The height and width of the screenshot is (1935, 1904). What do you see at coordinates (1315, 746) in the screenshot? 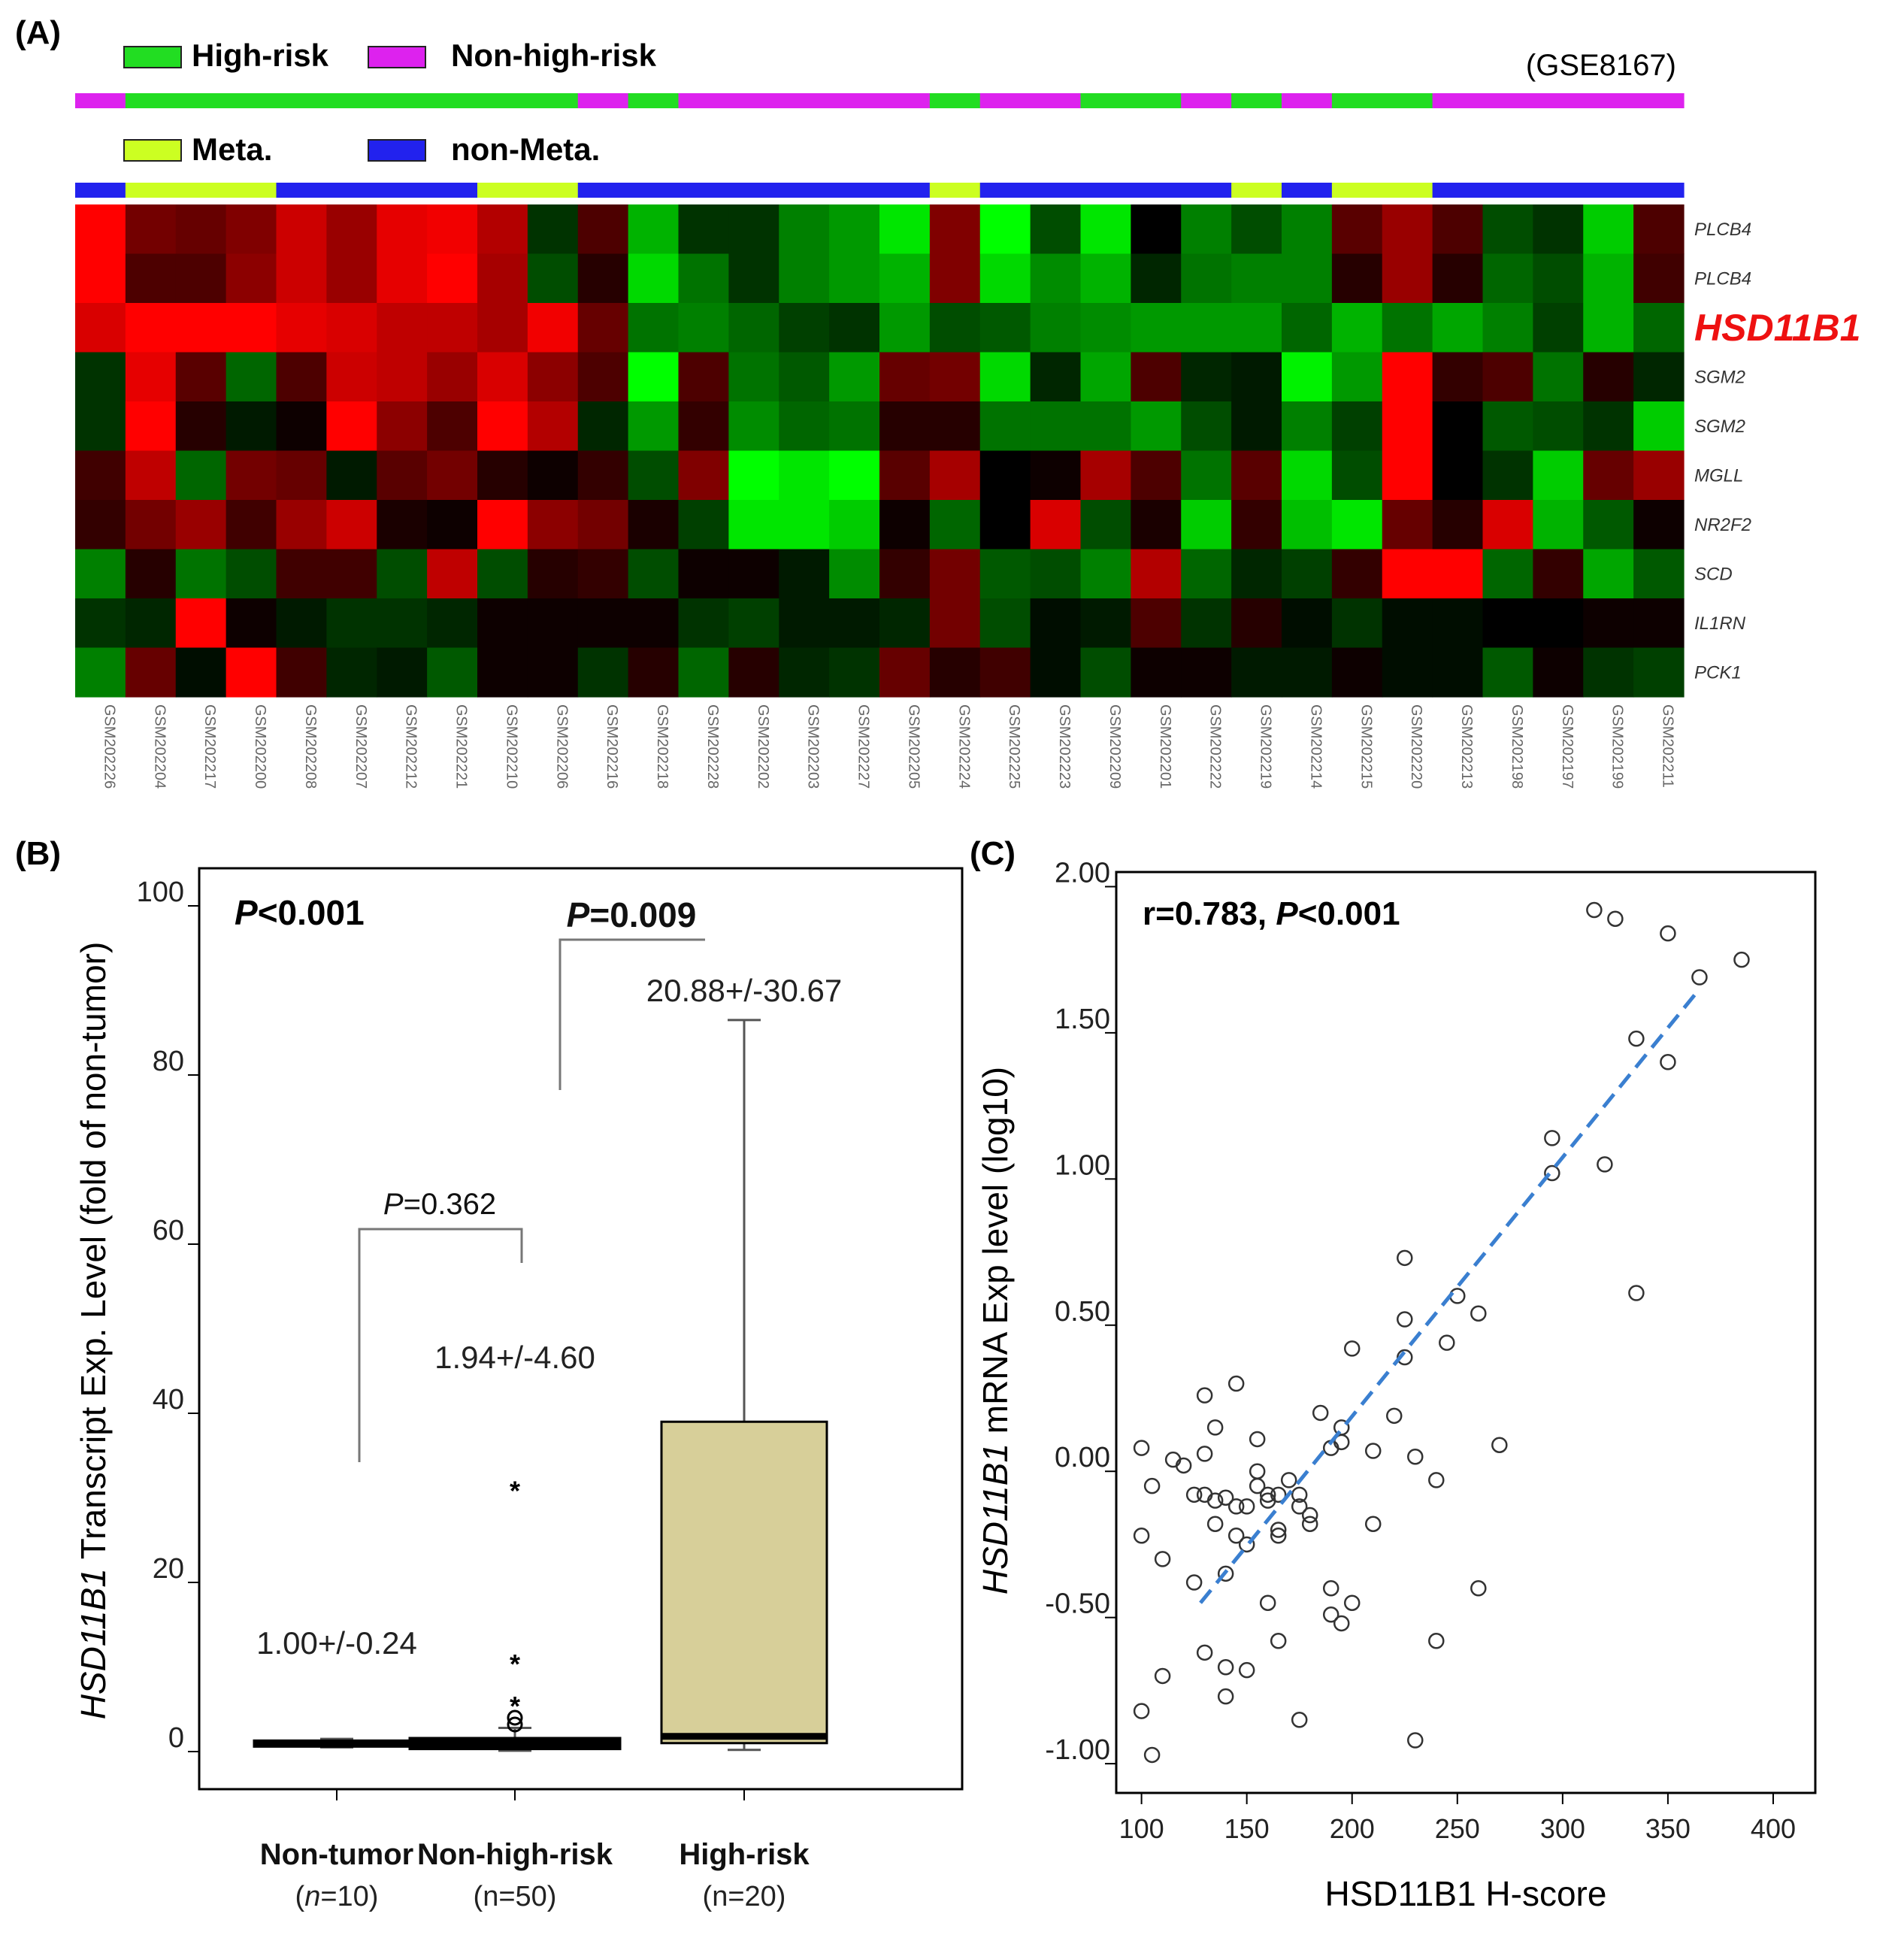
I see `sample-label: GSM202214` at bounding box center [1315, 746].